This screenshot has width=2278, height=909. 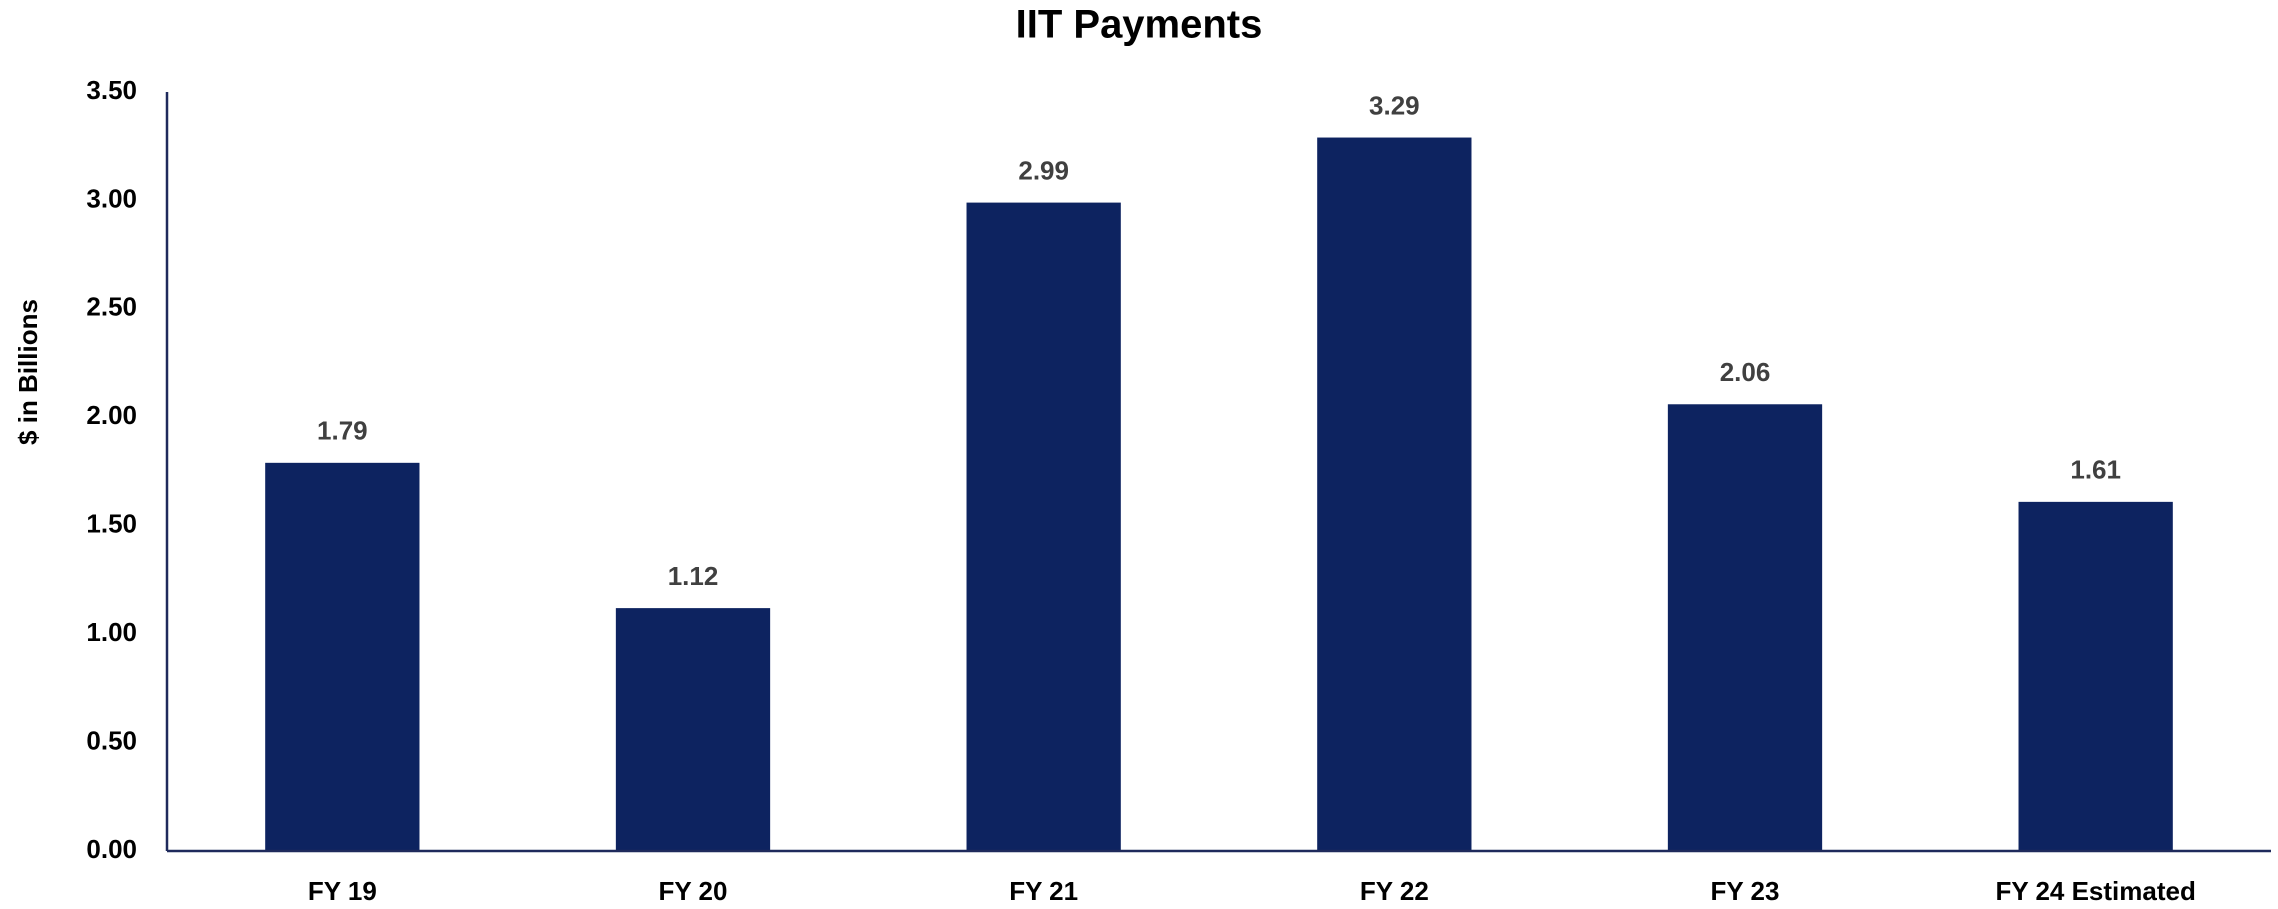 I want to click on y-tick-label: 2.50, so click(x=111, y=307).